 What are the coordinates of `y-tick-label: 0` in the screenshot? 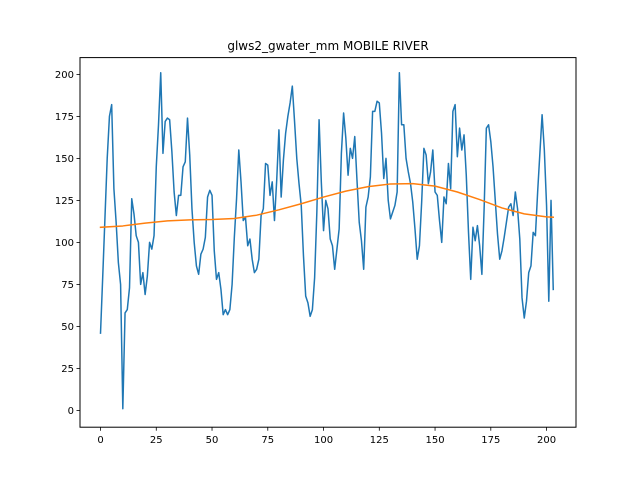 It's located at (71, 411).